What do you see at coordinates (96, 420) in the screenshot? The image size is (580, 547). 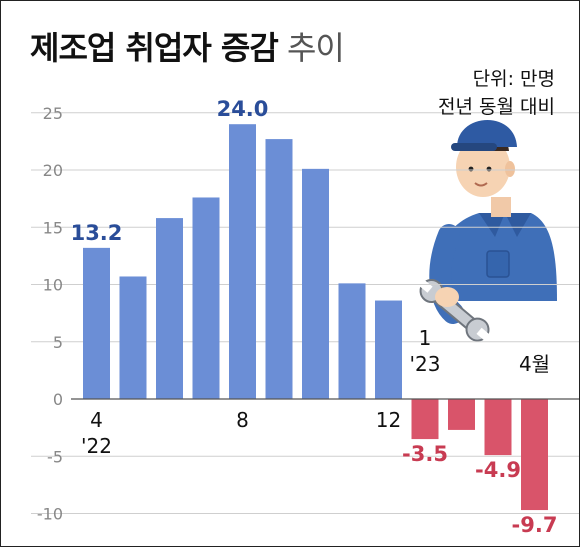 I see `x-tick-label: 4` at bounding box center [96, 420].